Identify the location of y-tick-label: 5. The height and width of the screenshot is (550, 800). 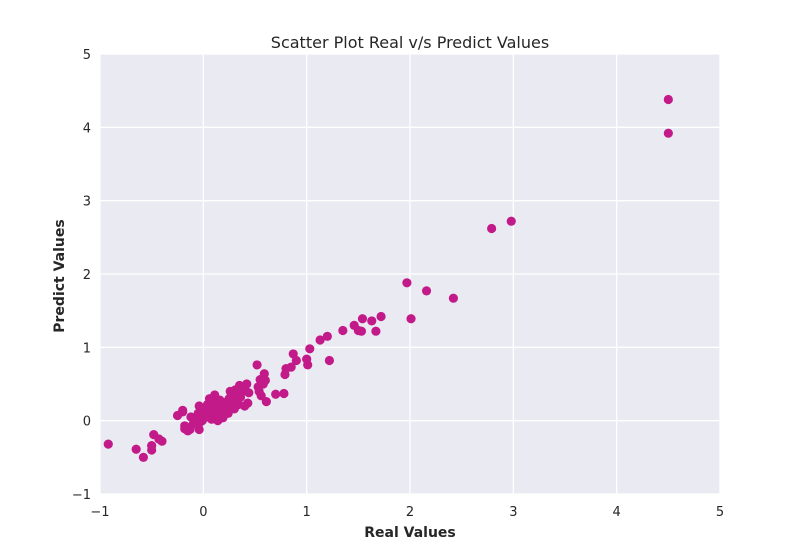
(87, 55).